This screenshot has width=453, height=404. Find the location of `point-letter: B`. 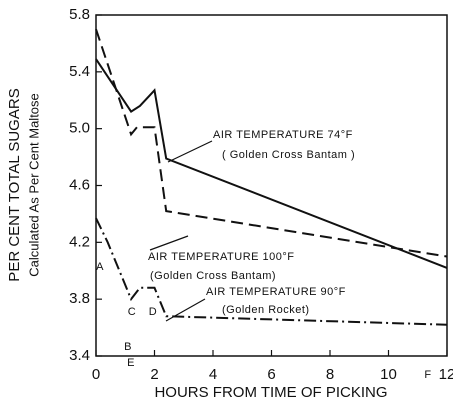

point-letter: B is located at coordinates (128, 347).